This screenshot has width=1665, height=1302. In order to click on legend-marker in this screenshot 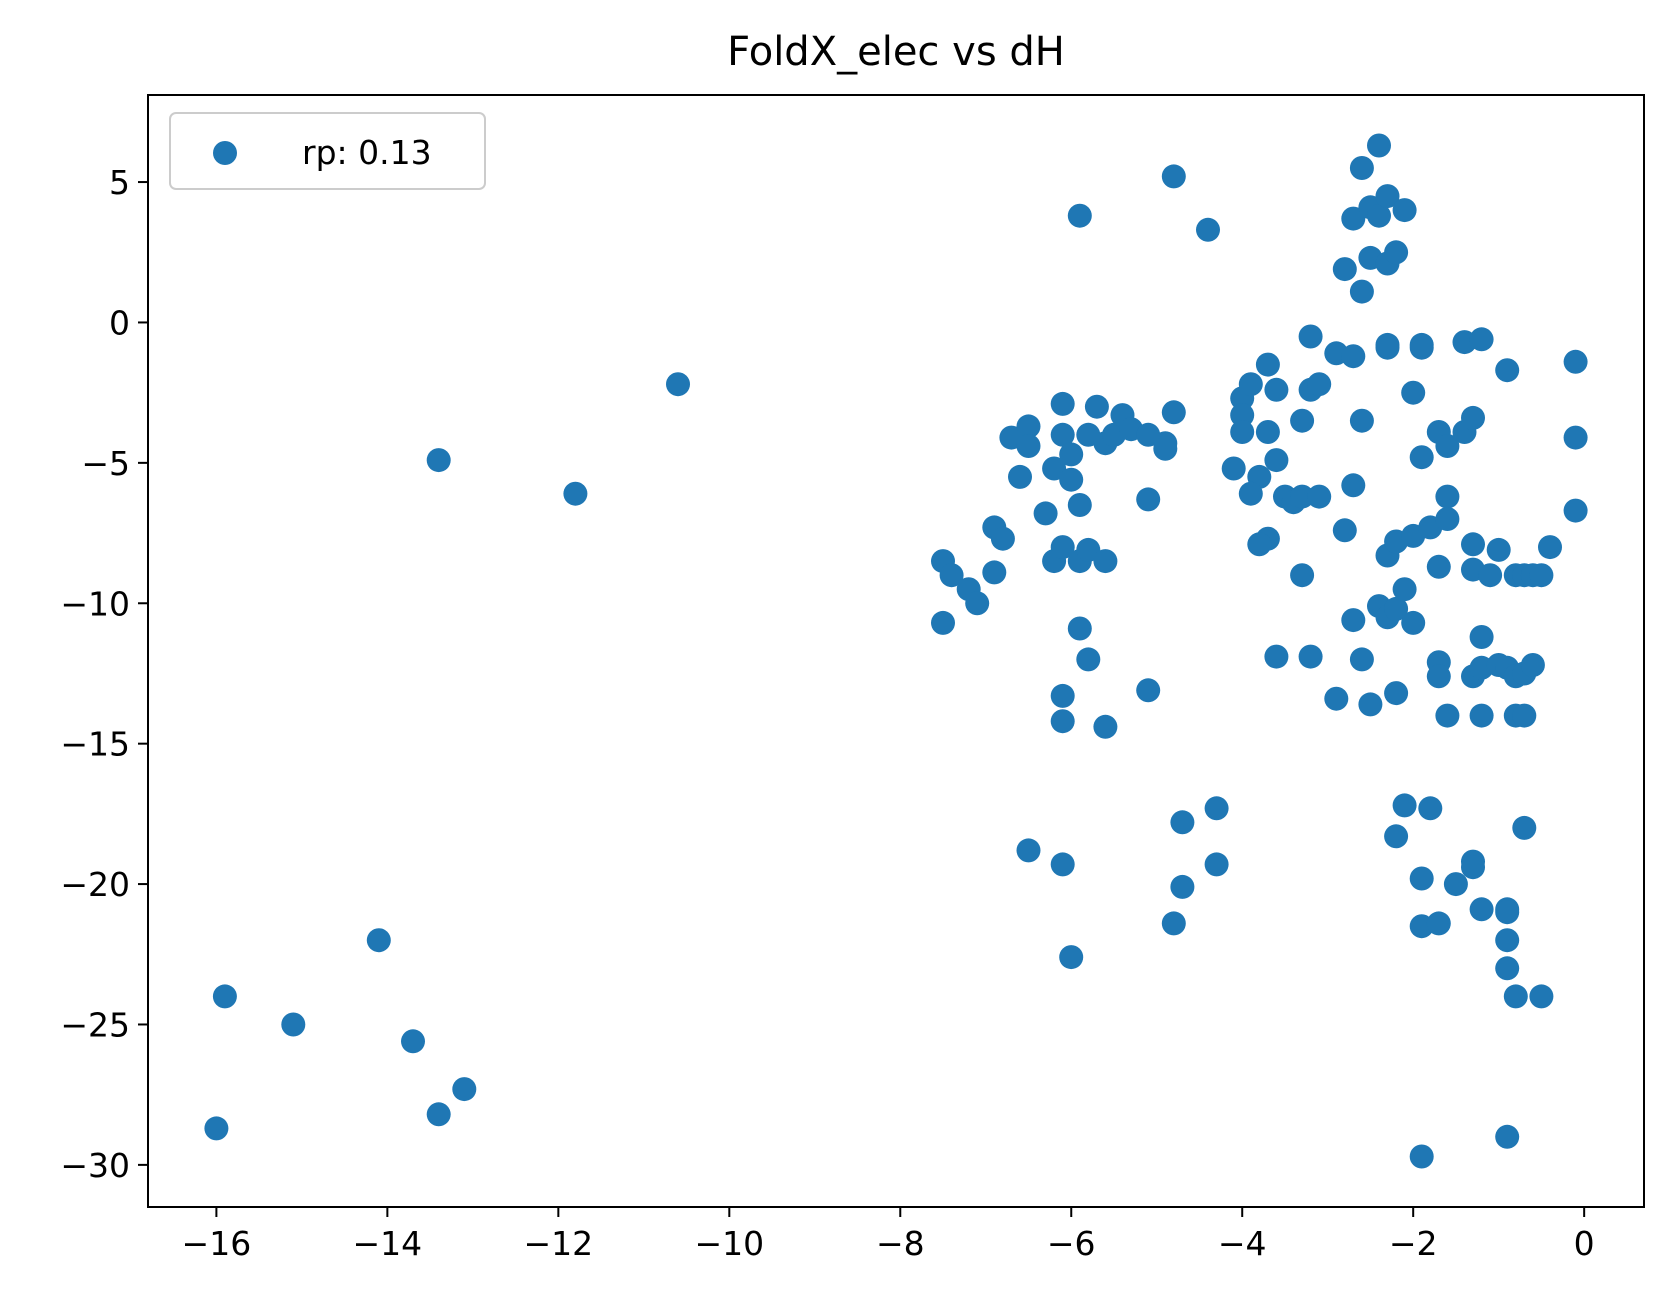, I will do `click(225, 153)`.